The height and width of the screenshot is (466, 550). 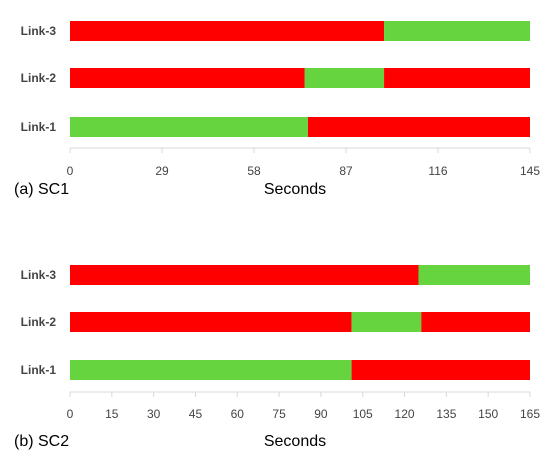 What do you see at coordinates (41, 441) in the screenshot?
I see `panel-label: (b) SC2` at bounding box center [41, 441].